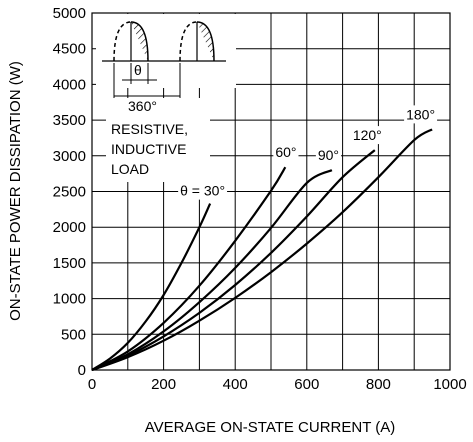 This screenshot has height=442, width=473. Describe the element at coordinates (235, 384) in the screenshot. I see `x-tick-label: 400` at that location.